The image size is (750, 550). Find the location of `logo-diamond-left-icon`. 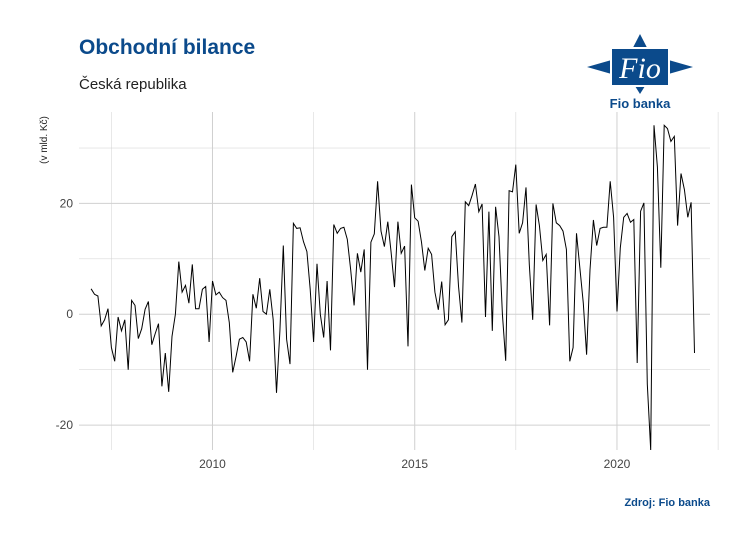

logo-diamond-left-icon is located at coordinates (601, 67).